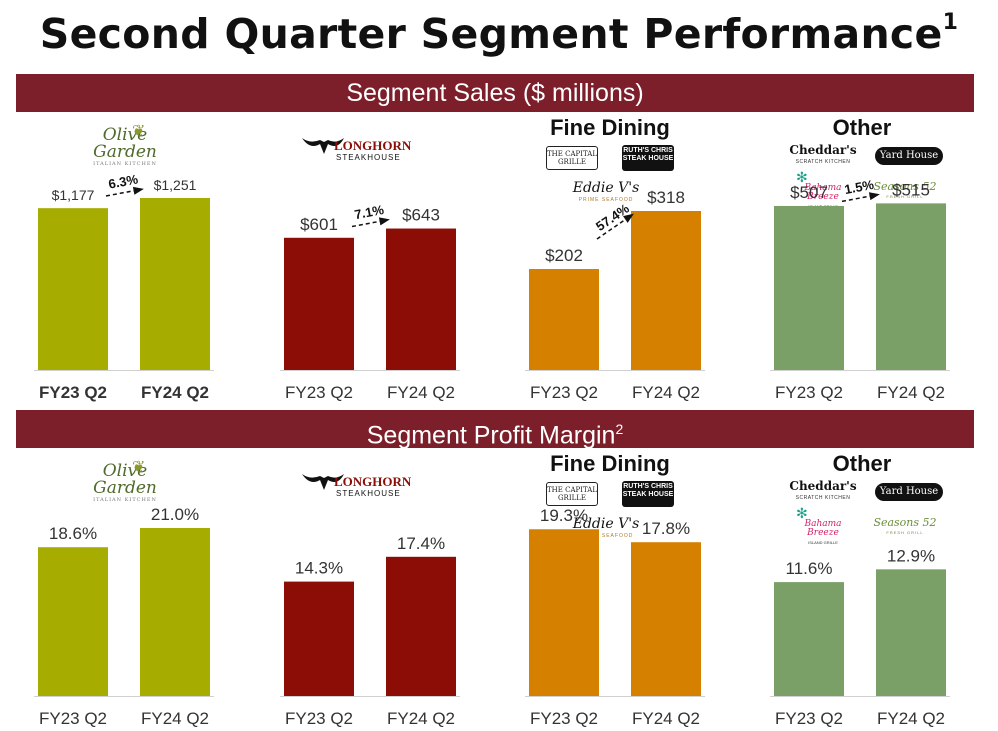 The width and height of the screenshot is (998, 731). Describe the element at coordinates (911, 555) in the screenshot. I see `data-label: 12.9%` at that location.